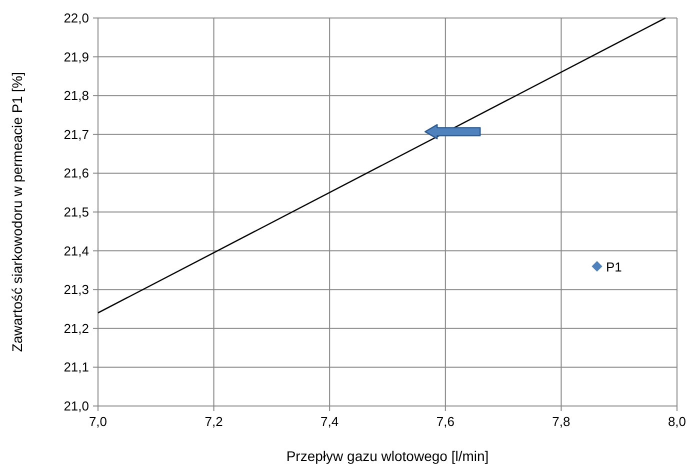 This screenshot has height=473, width=687. I want to click on y-tick-label: 21,7, so click(76, 134).